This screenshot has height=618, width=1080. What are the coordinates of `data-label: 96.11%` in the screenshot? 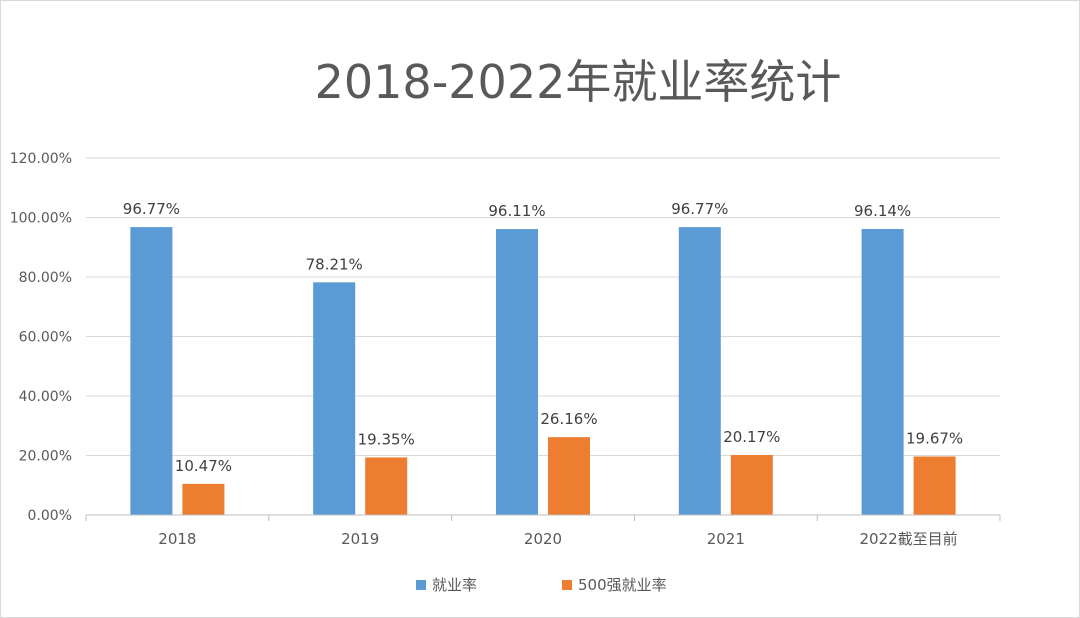 It's located at (516, 211).